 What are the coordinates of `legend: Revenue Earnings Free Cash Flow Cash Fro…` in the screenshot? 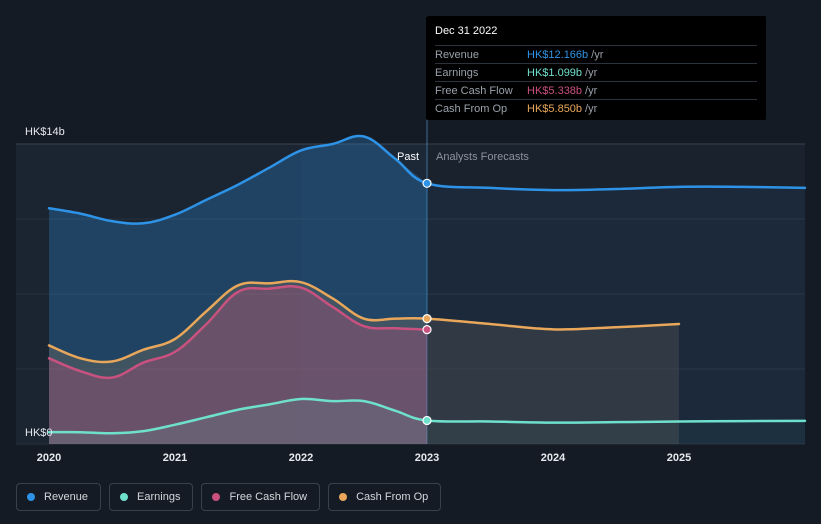 It's located at (229, 497).